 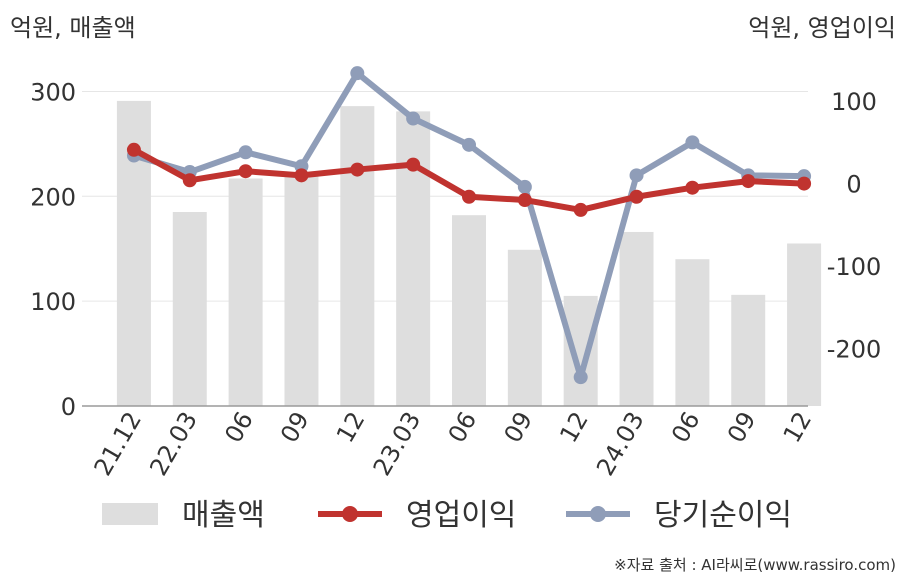 What do you see at coordinates (723, 515) in the screenshot?
I see `legend-label: 당기순이익` at bounding box center [723, 515].